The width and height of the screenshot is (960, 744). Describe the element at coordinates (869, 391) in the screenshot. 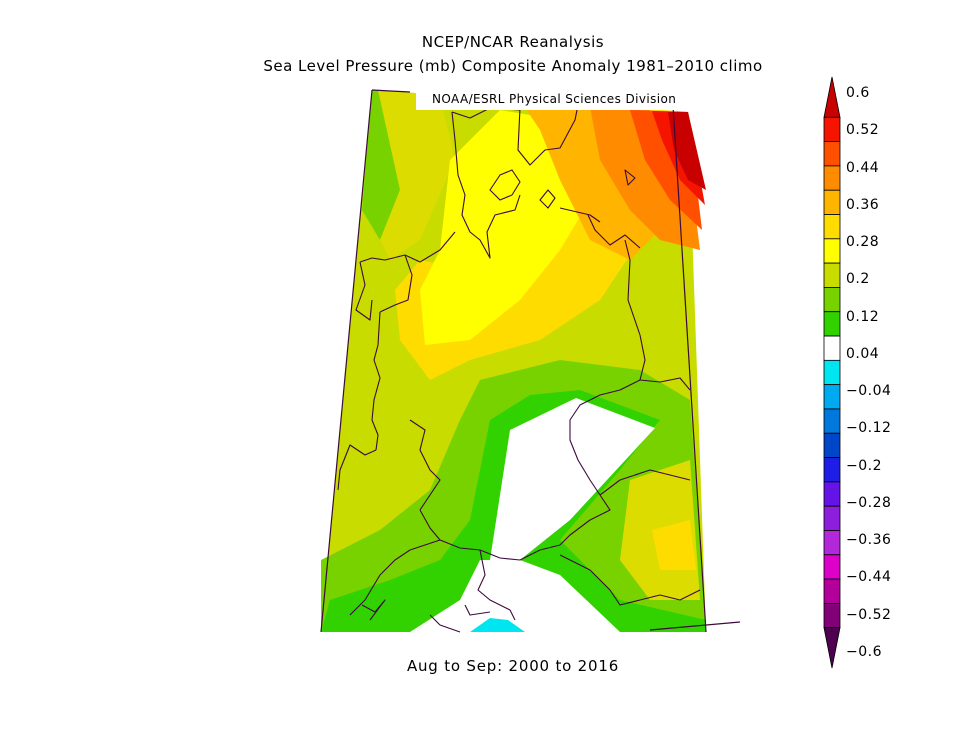

I see `colorbar-label: −0.04` at that location.